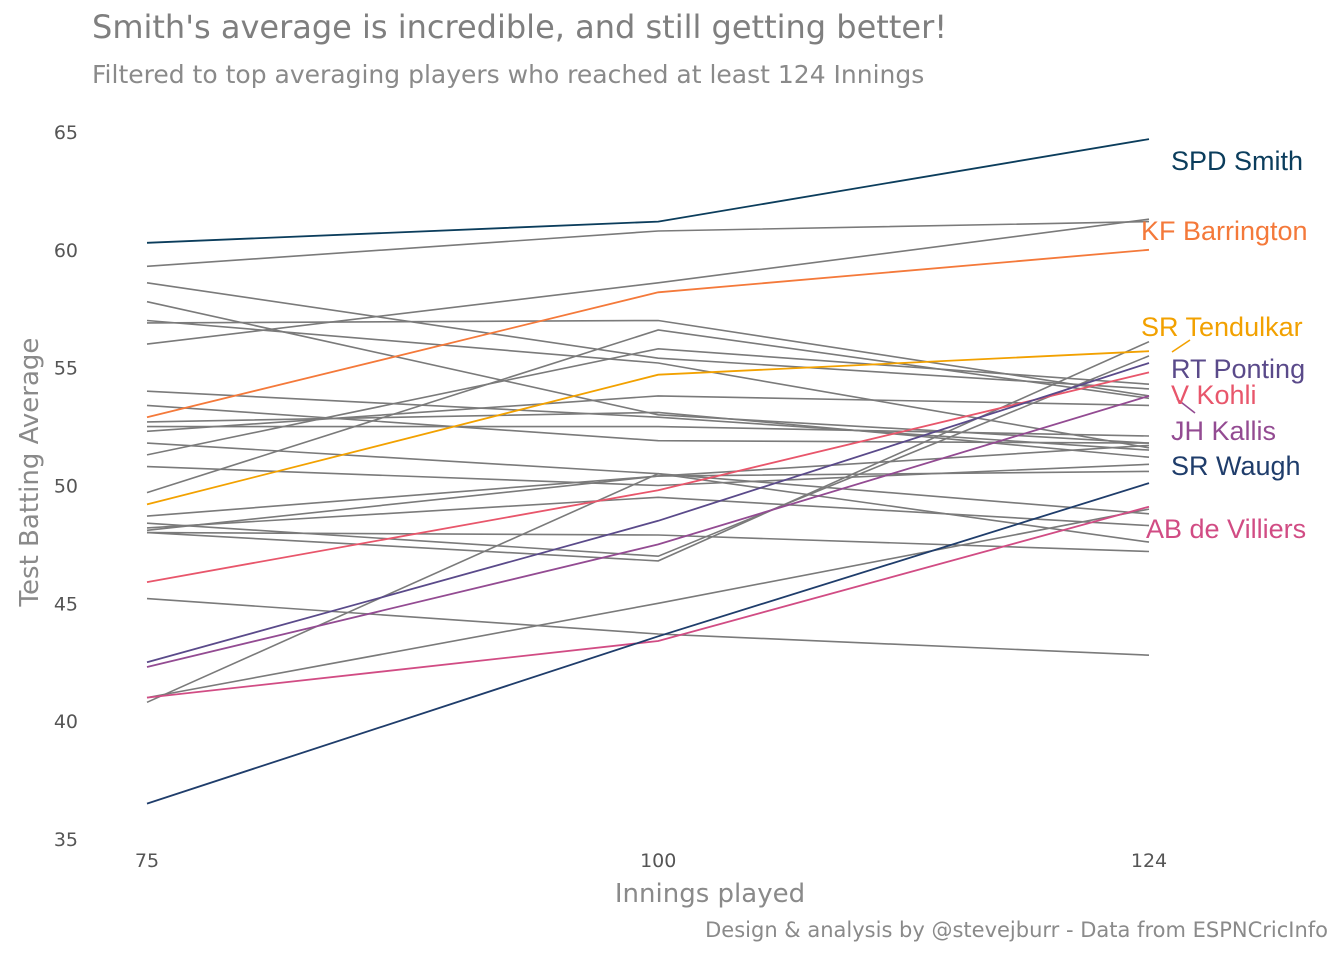 This screenshot has height=960, width=1344. I want to click on jh-kallis-label: JH Kallis, so click(1223, 431).